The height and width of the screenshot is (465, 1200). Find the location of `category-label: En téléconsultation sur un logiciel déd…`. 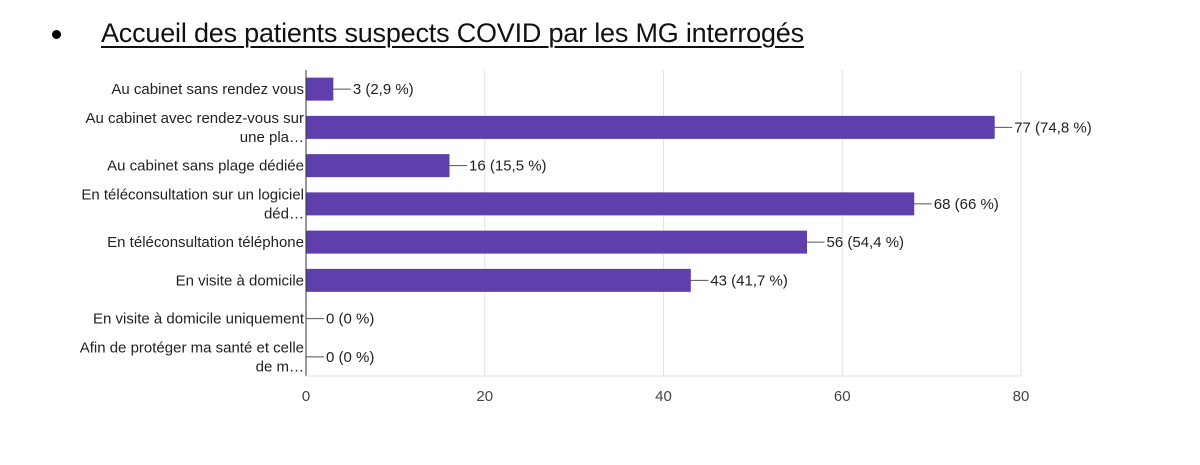

category-label: En téléconsultation sur un logiciel déd… is located at coordinates (192, 204).